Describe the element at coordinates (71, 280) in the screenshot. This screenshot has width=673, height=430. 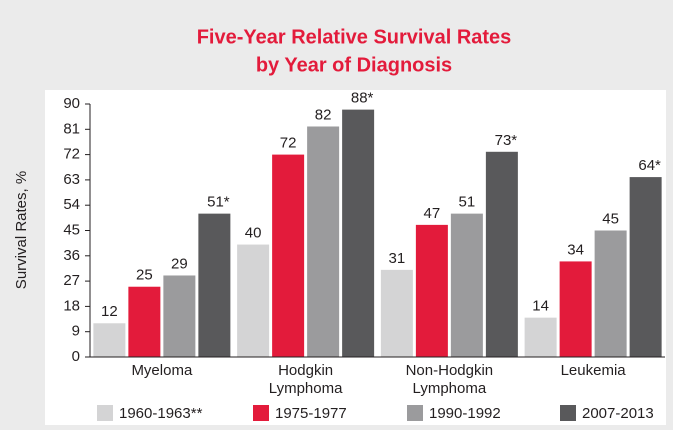
I see `y-tick-label: 27` at that location.